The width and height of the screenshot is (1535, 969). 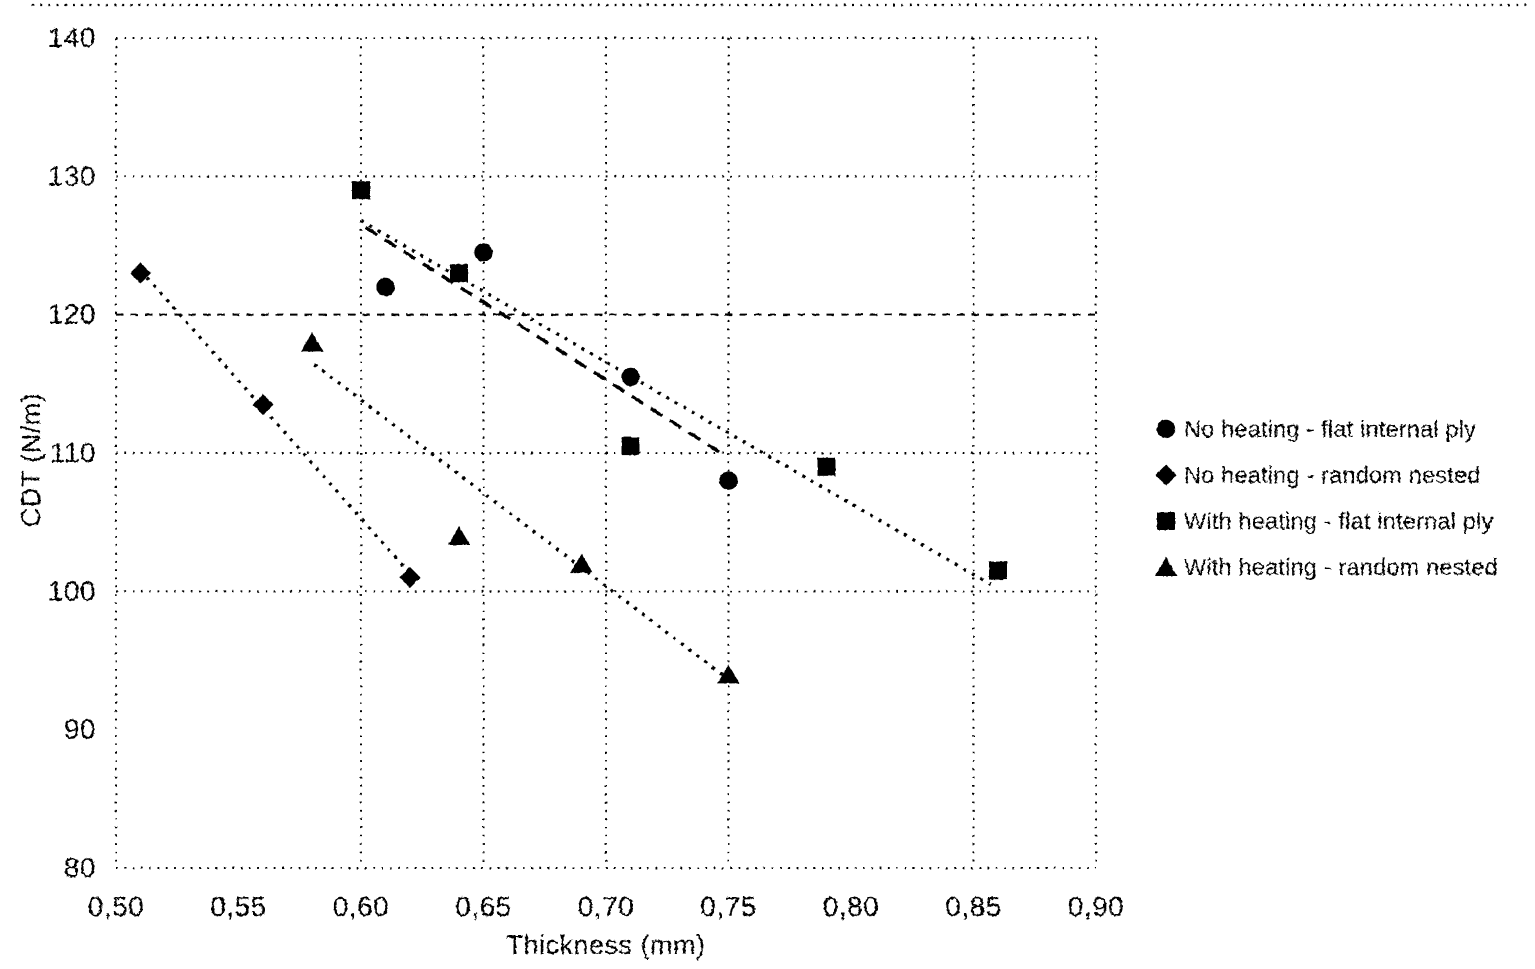 What do you see at coordinates (72, 314) in the screenshot?
I see `y-tick-label-120: 120` at bounding box center [72, 314].